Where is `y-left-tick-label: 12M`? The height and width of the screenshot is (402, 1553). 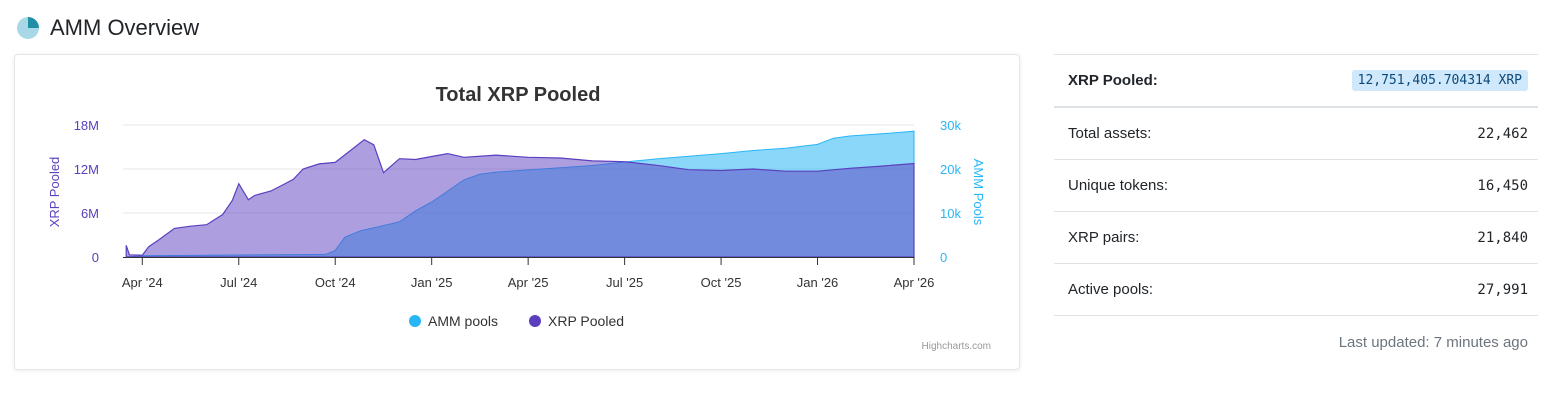
y-left-tick-label: 12M is located at coordinates (86, 169).